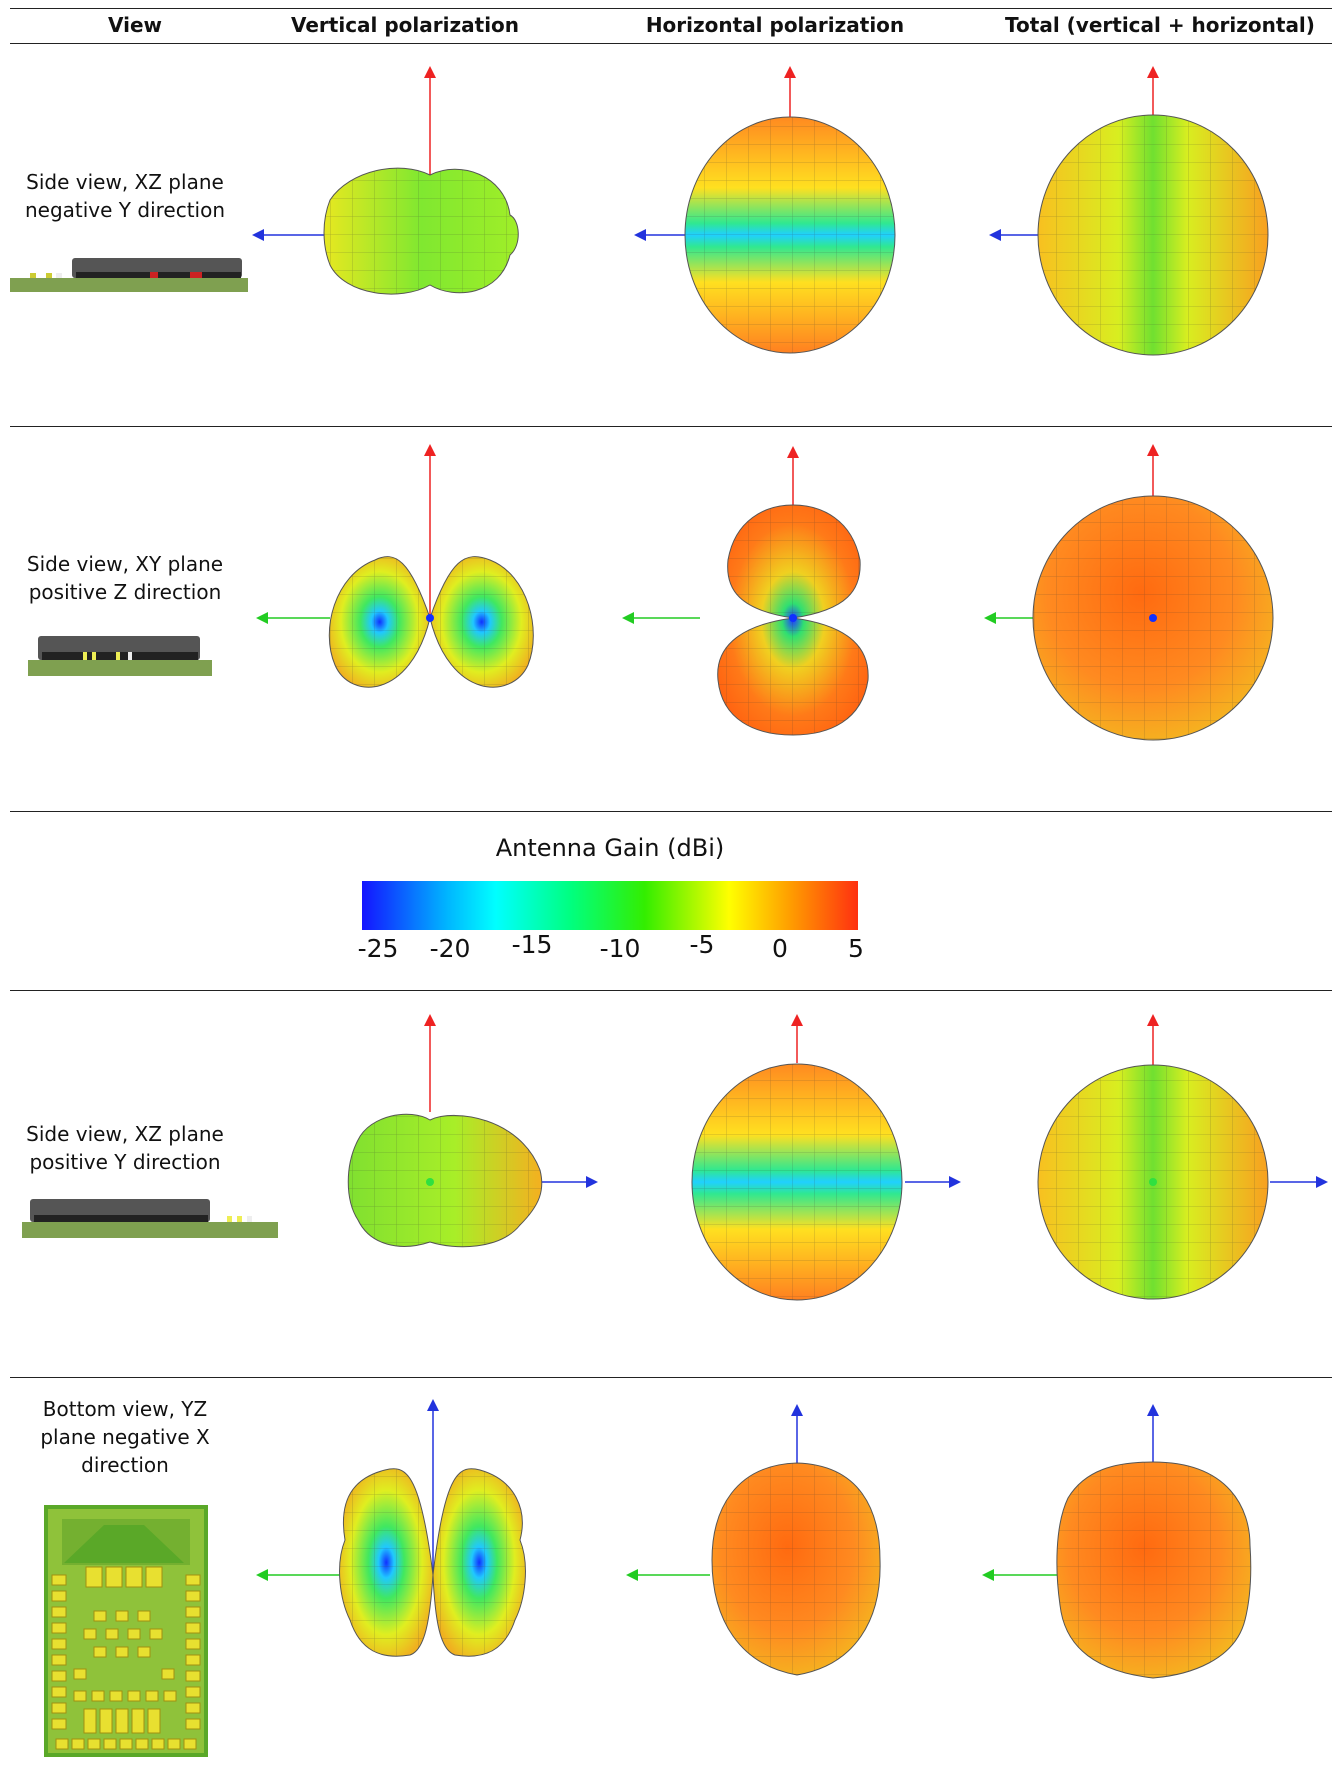 The height and width of the screenshot is (1767, 1338). Describe the element at coordinates (790, 235) in the screenshot. I see `pattern-h-1-grid` at that location.